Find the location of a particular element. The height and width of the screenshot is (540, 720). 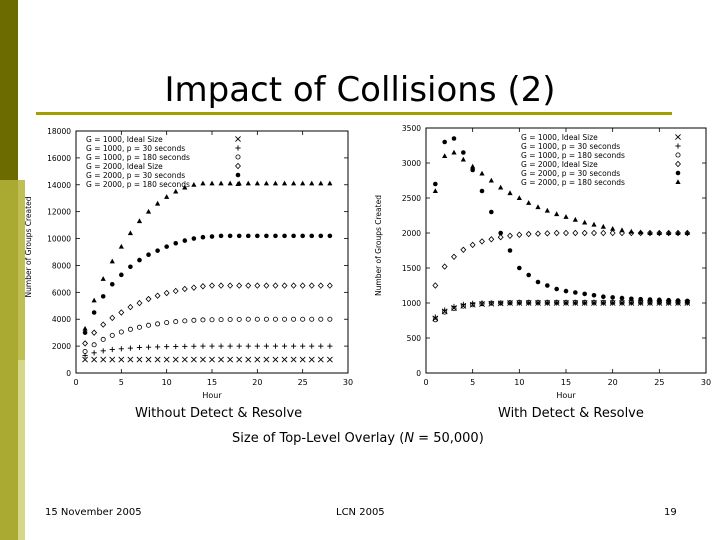

legend-entry: G = 2000, p = 30 seconds is located at coordinates (570, 173).